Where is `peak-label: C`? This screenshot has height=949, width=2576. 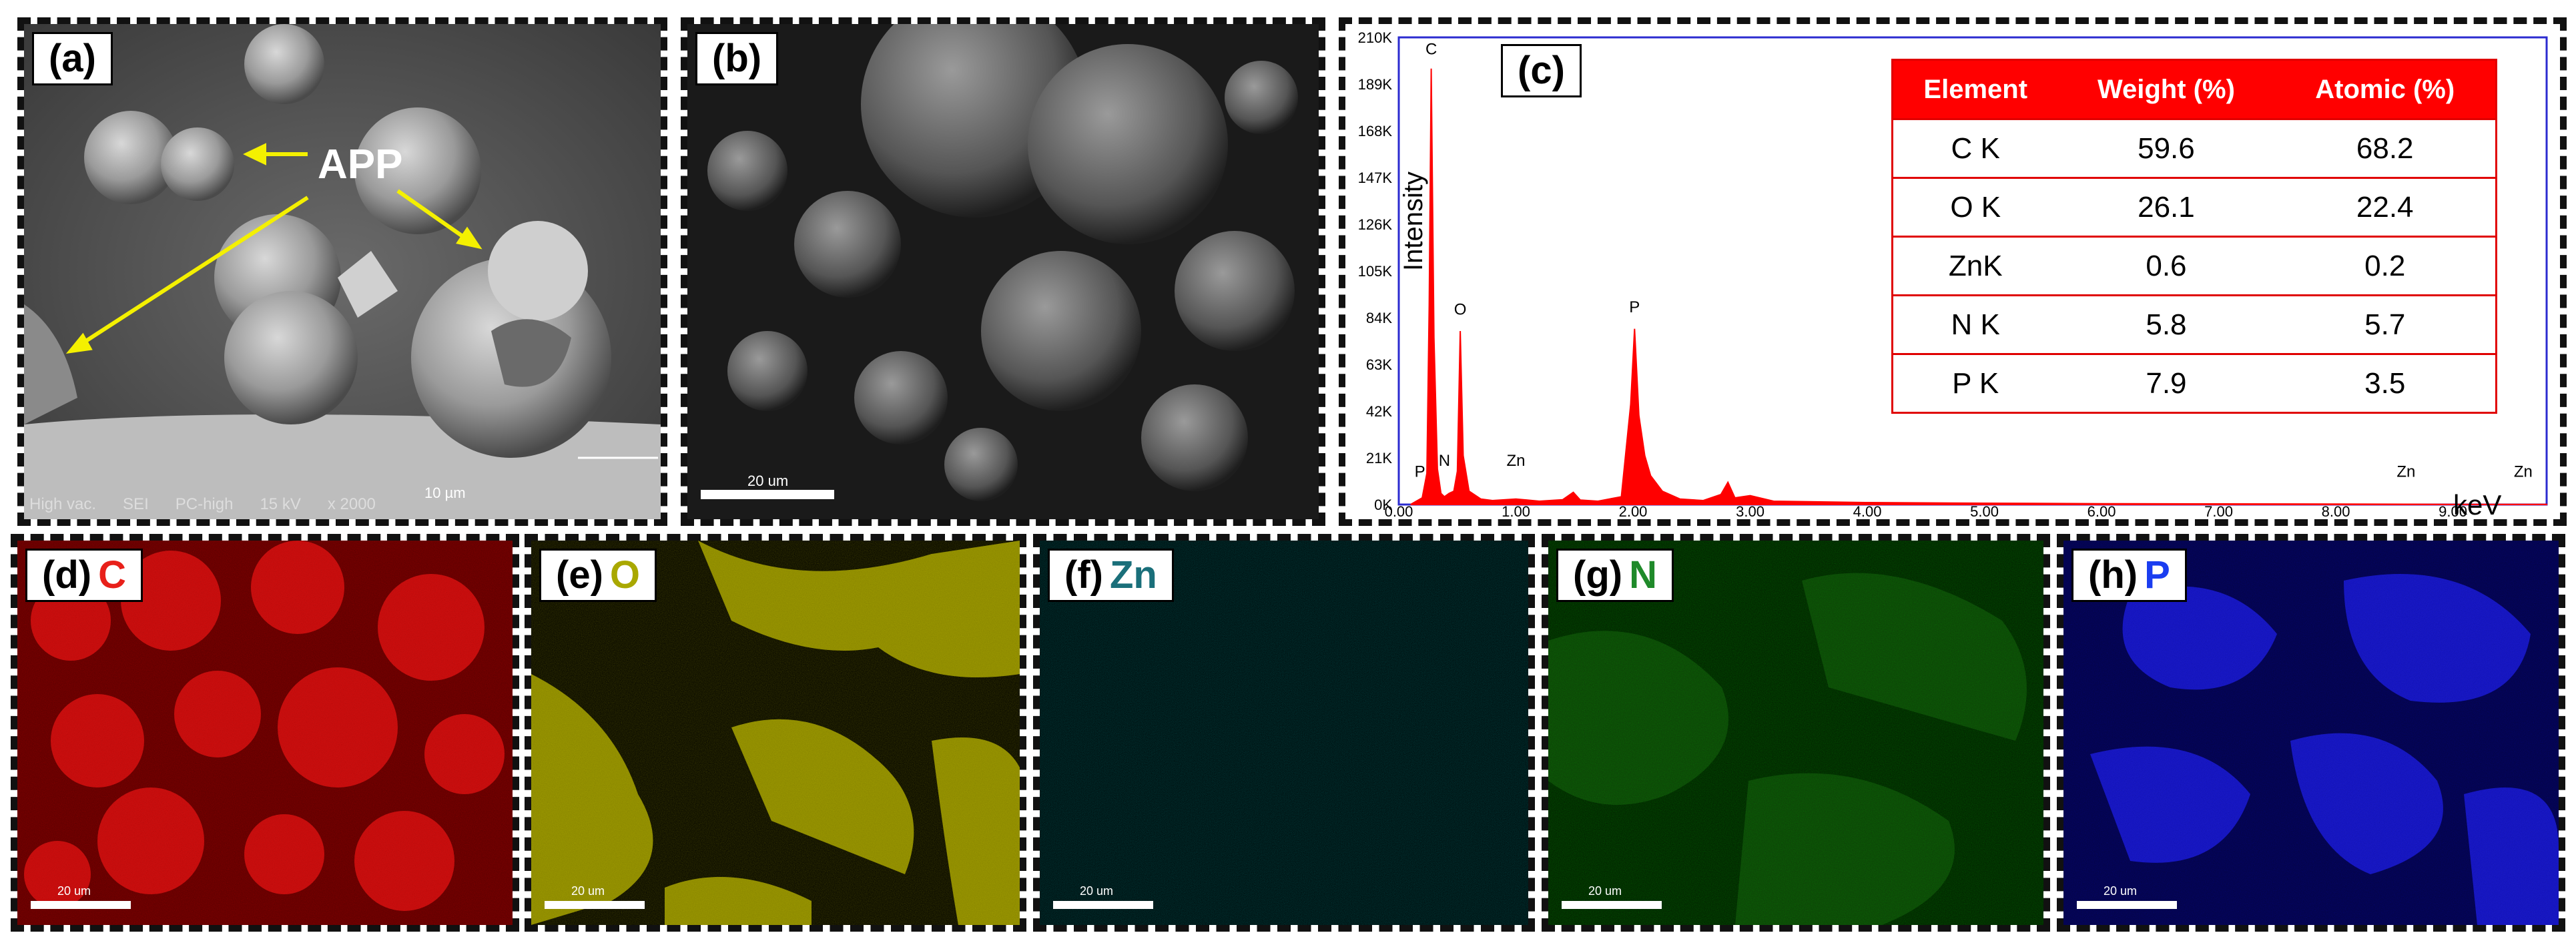 peak-label: C is located at coordinates (1431, 49).